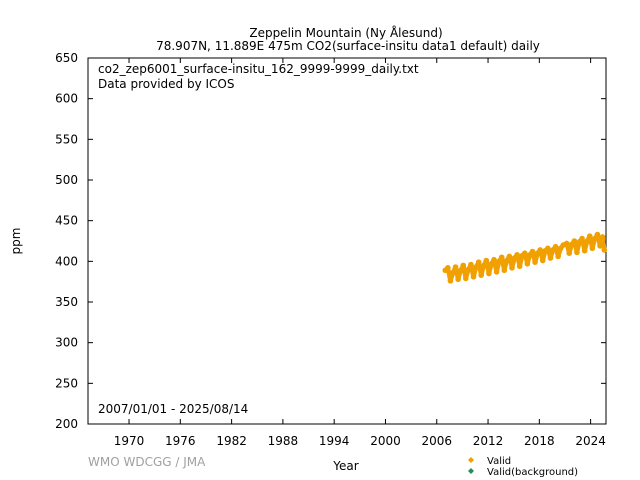 The width and height of the screenshot is (640, 480). I want to click on provider-annotation: Data provided by ICOS, so click(166, 84).